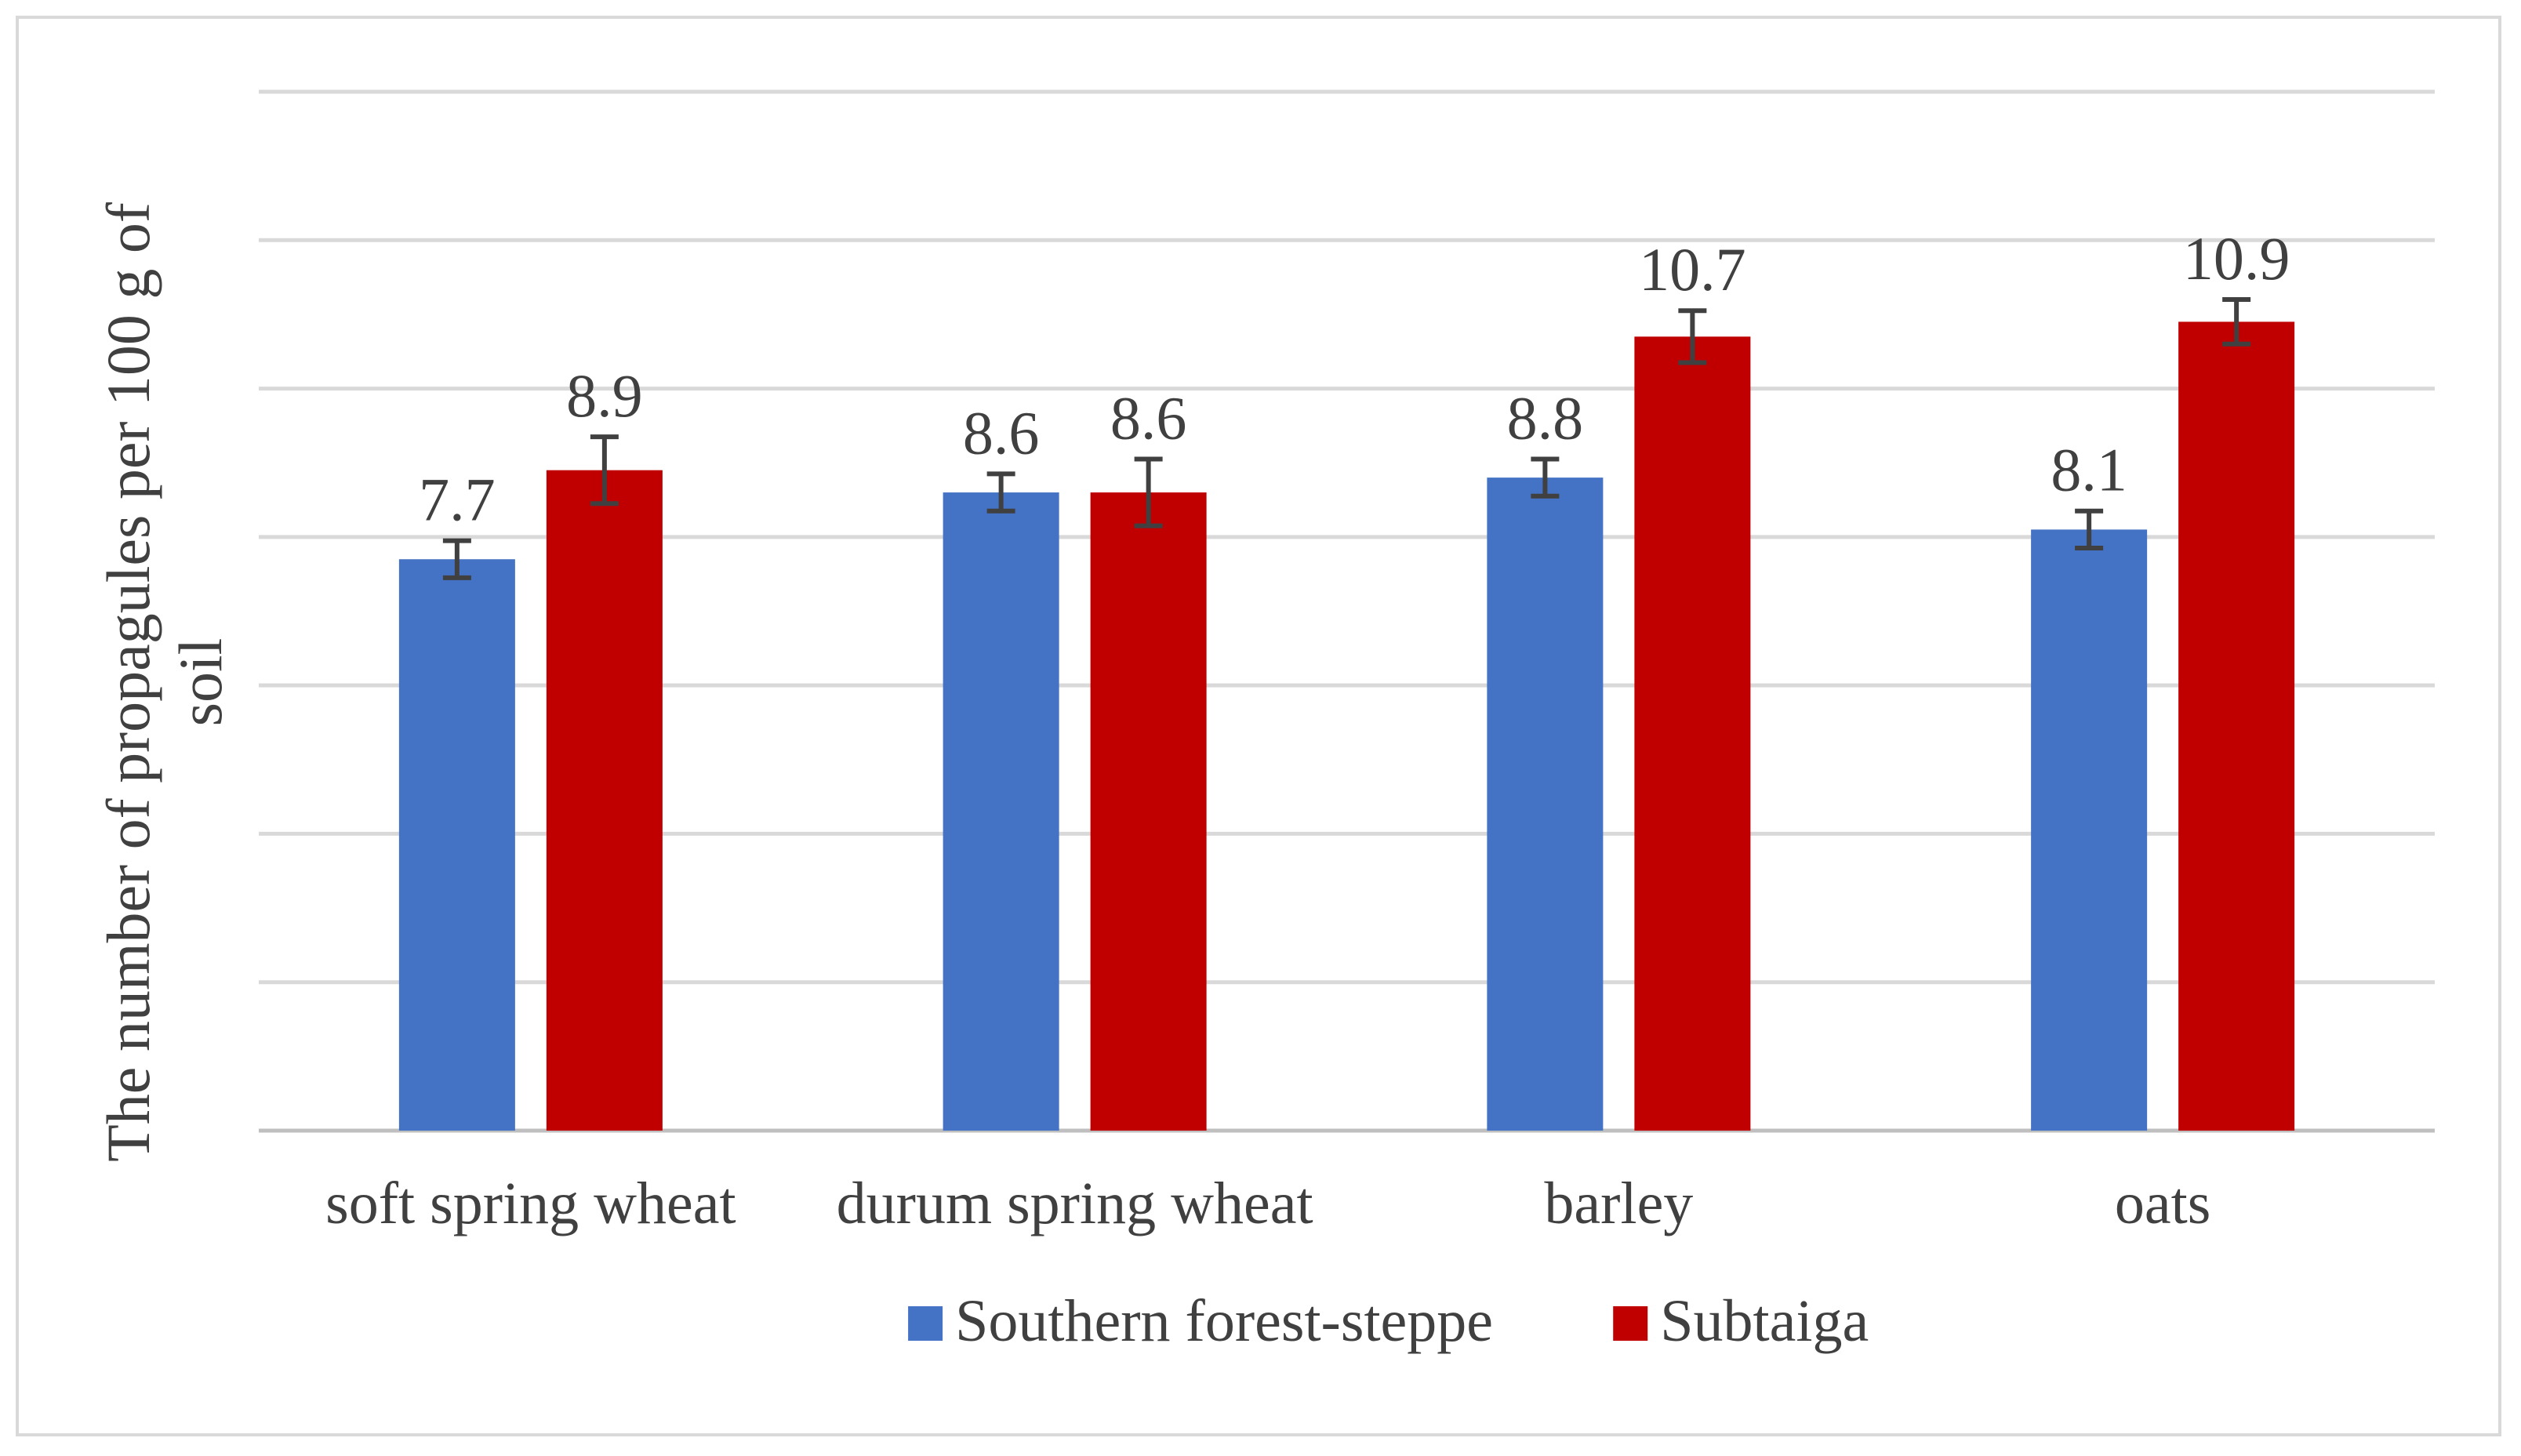 The image size is (2521, 1456). What do you see at coordinates (1346, 438) in the screenshot?
I see `error-bars` at bounding box center [1346, 438].